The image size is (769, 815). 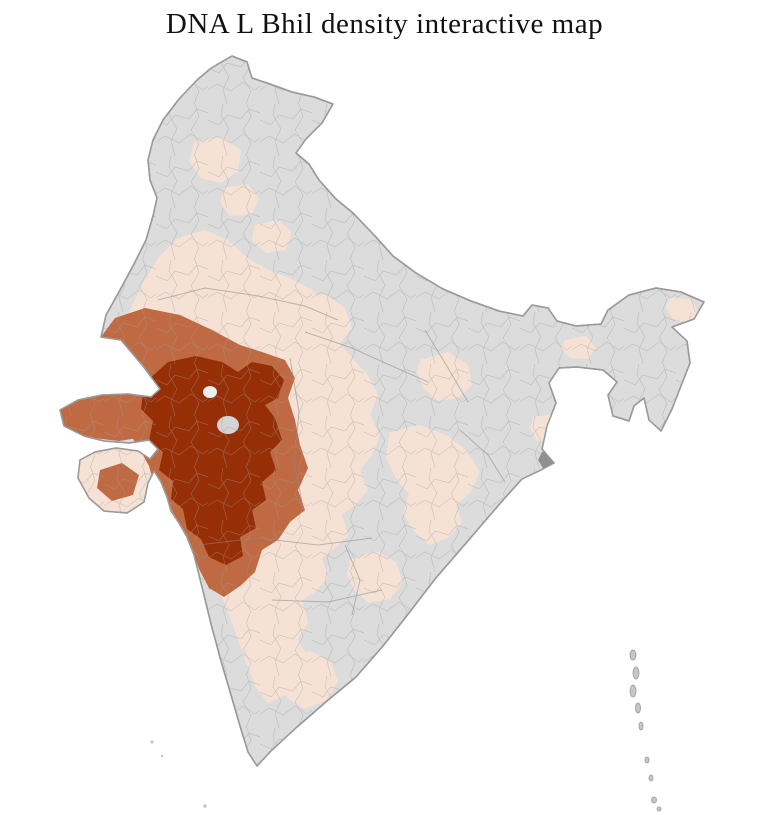 I want to click on andaman-nicobar-islands, so click(x=645, y=730).